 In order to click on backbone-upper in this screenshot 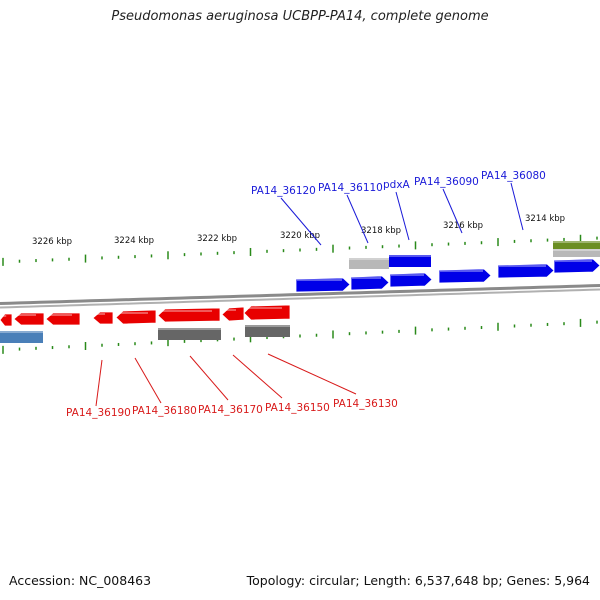, I will do `click(300, 294)`.